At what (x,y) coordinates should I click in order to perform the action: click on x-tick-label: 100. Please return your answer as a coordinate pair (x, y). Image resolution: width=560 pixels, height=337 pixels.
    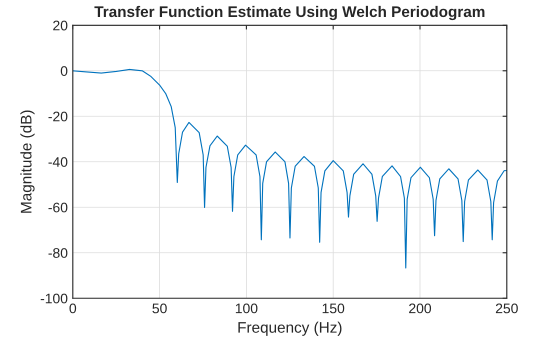
    Looking at the image, I should click on (247, 308).